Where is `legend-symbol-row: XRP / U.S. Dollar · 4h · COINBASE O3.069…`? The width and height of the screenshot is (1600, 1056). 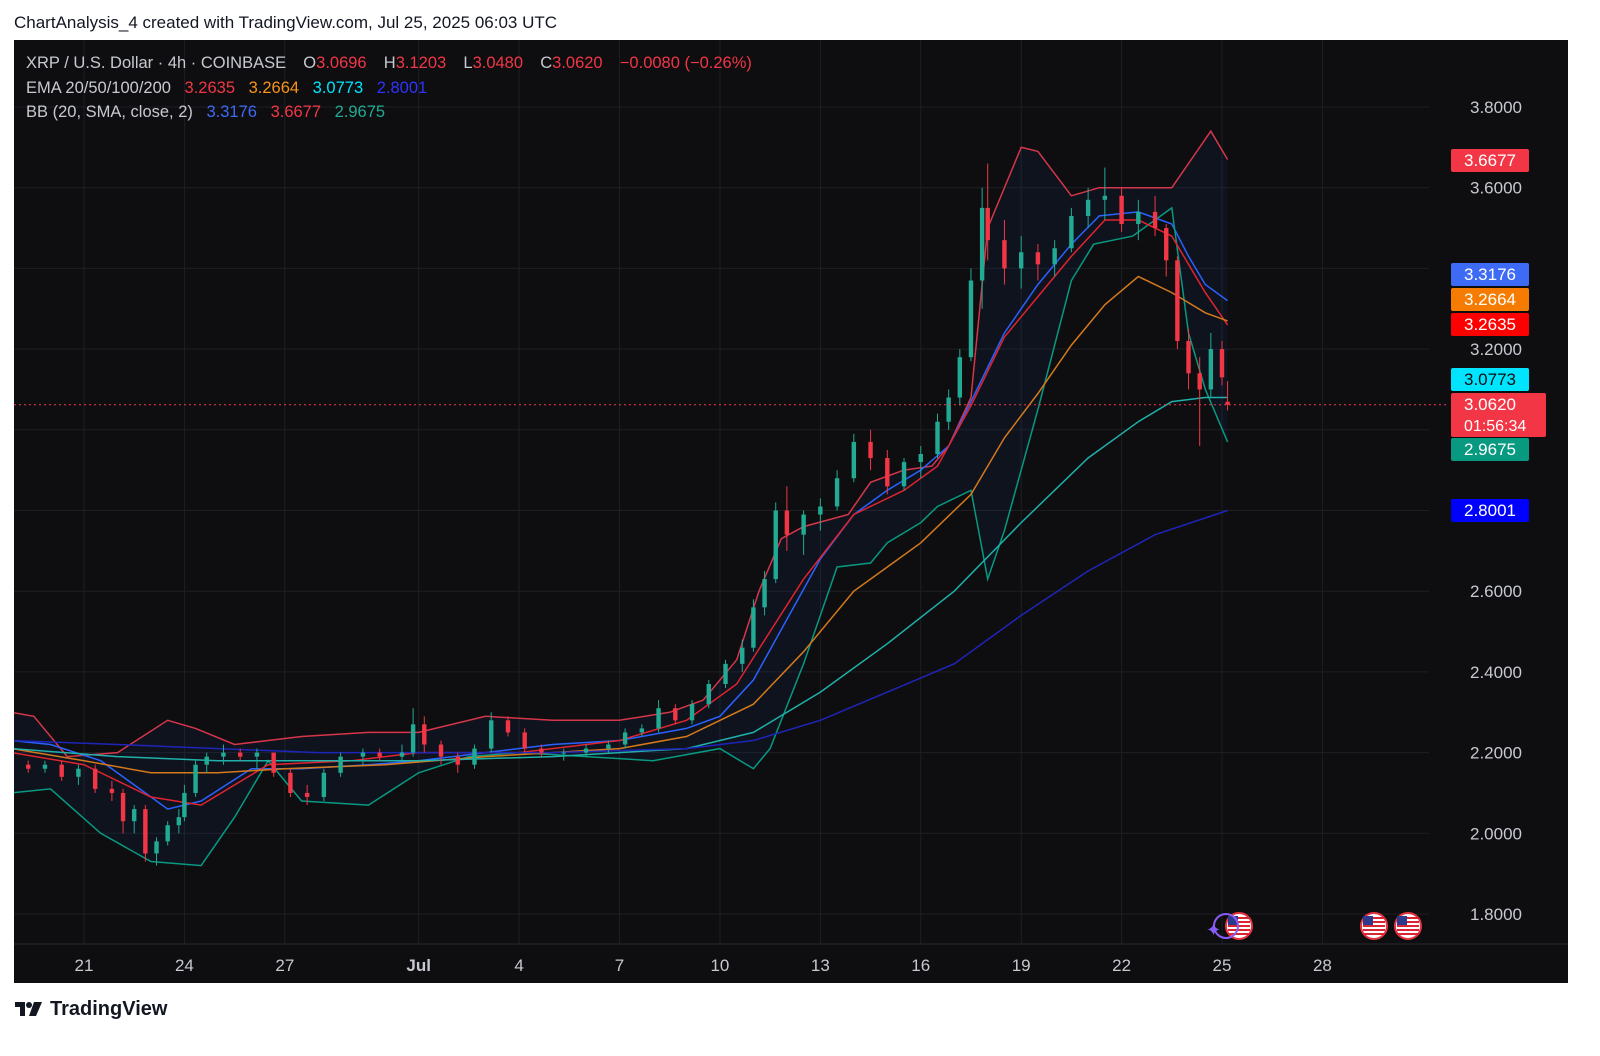
legend-symbol-row: XRP / U.S. Dollar · 4h · COINBASE O3.069… is located at coordinates (389, 63).